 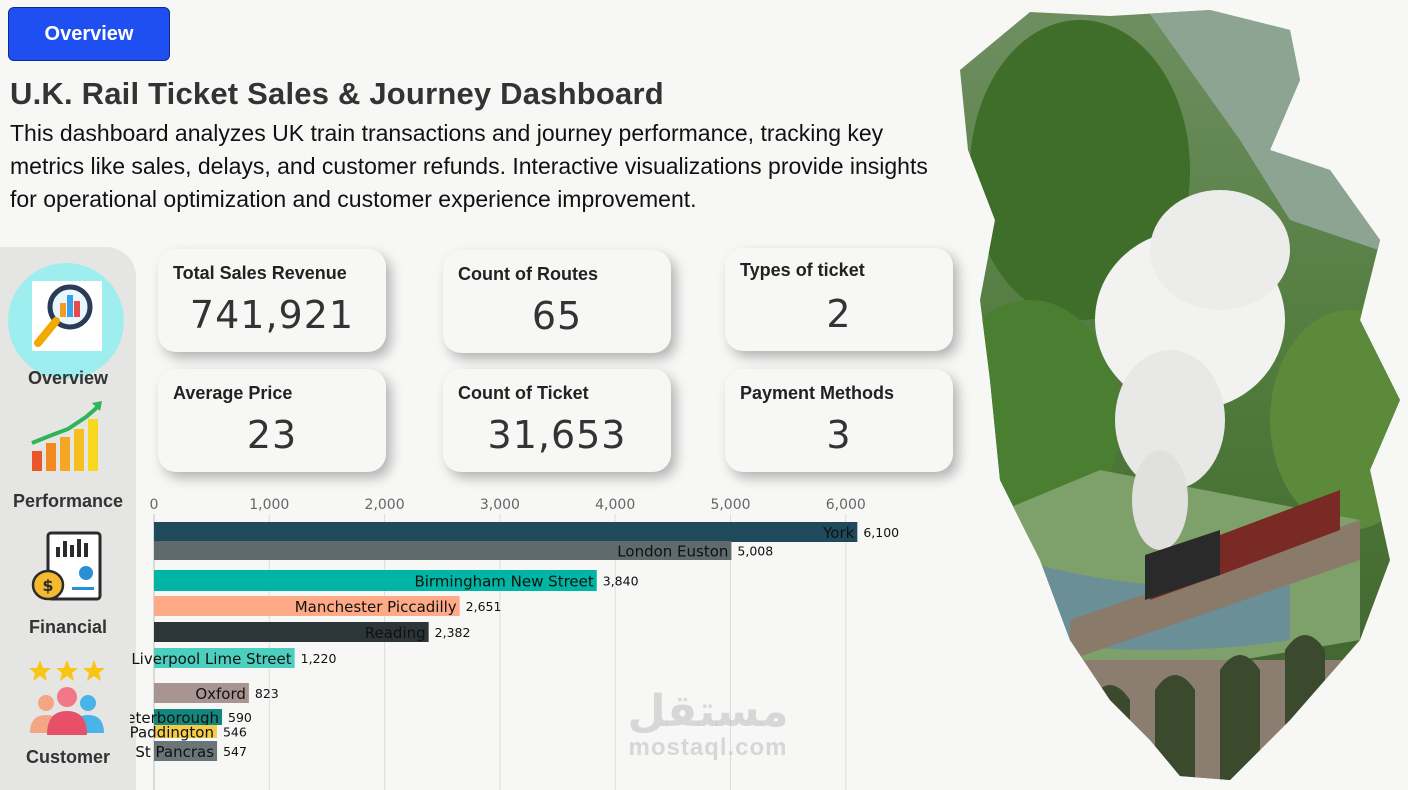 What do you see at coordinates (67, 757) in the screenshot?
I see `sidebar-item-label: Customer` at bounding box center [67, 757].